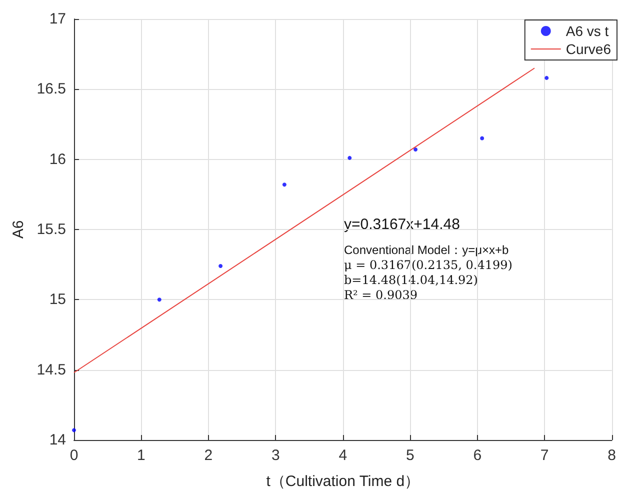 The height and width of the screenshot is (494, 619). Describe the element at coordinates (51, 89) in the screenshot. I see `y-tick-label: 16.5` at that location.